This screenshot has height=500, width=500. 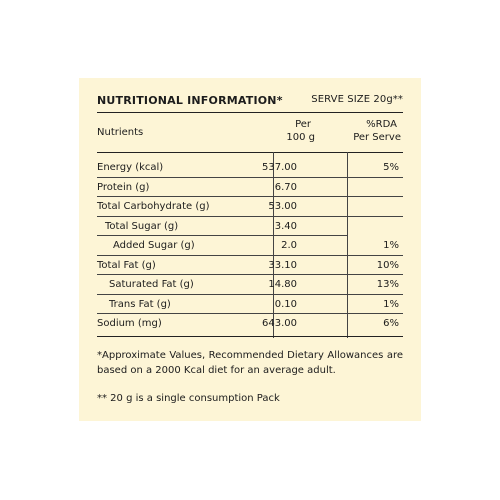 What do you see at coordinates (273, 245) in the screenshot?
I see `table-column-divider-left` at bounding box center [273, 245].